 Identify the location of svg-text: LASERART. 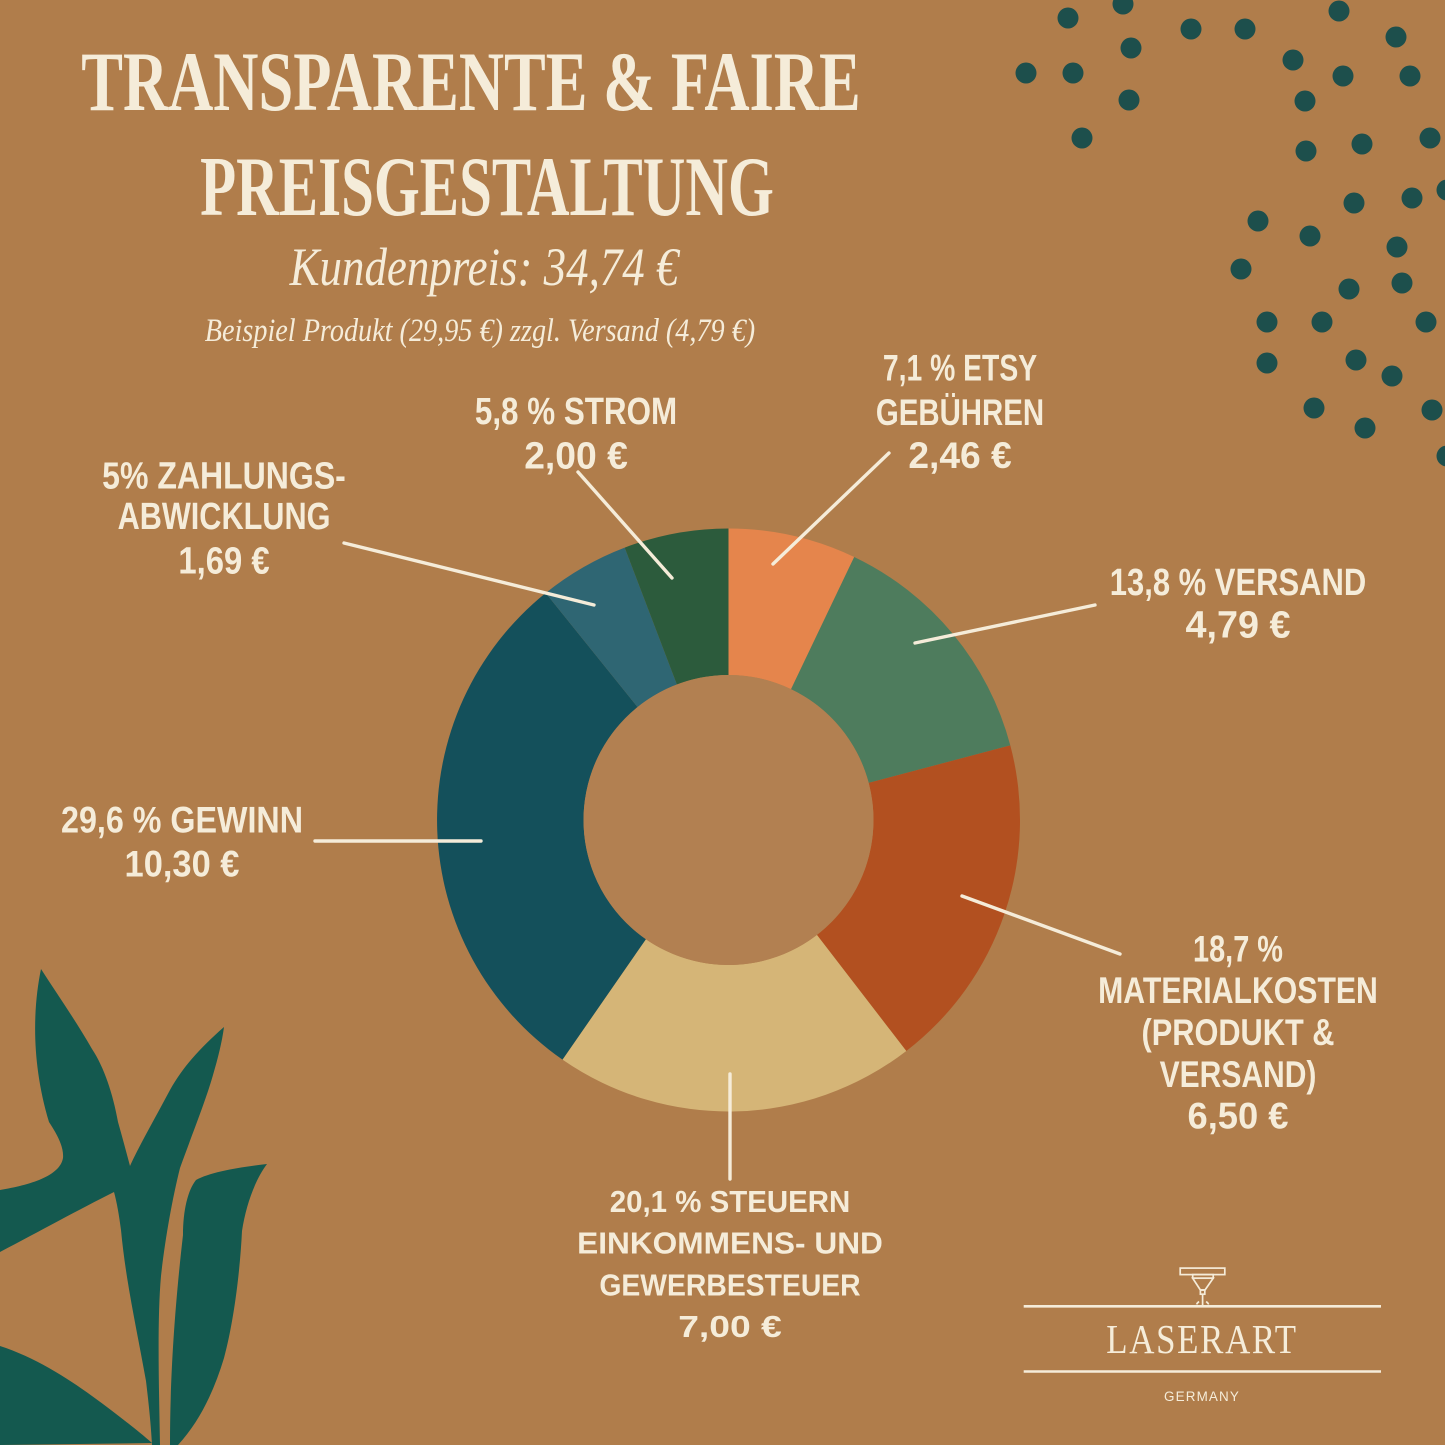
(1201, 1339).